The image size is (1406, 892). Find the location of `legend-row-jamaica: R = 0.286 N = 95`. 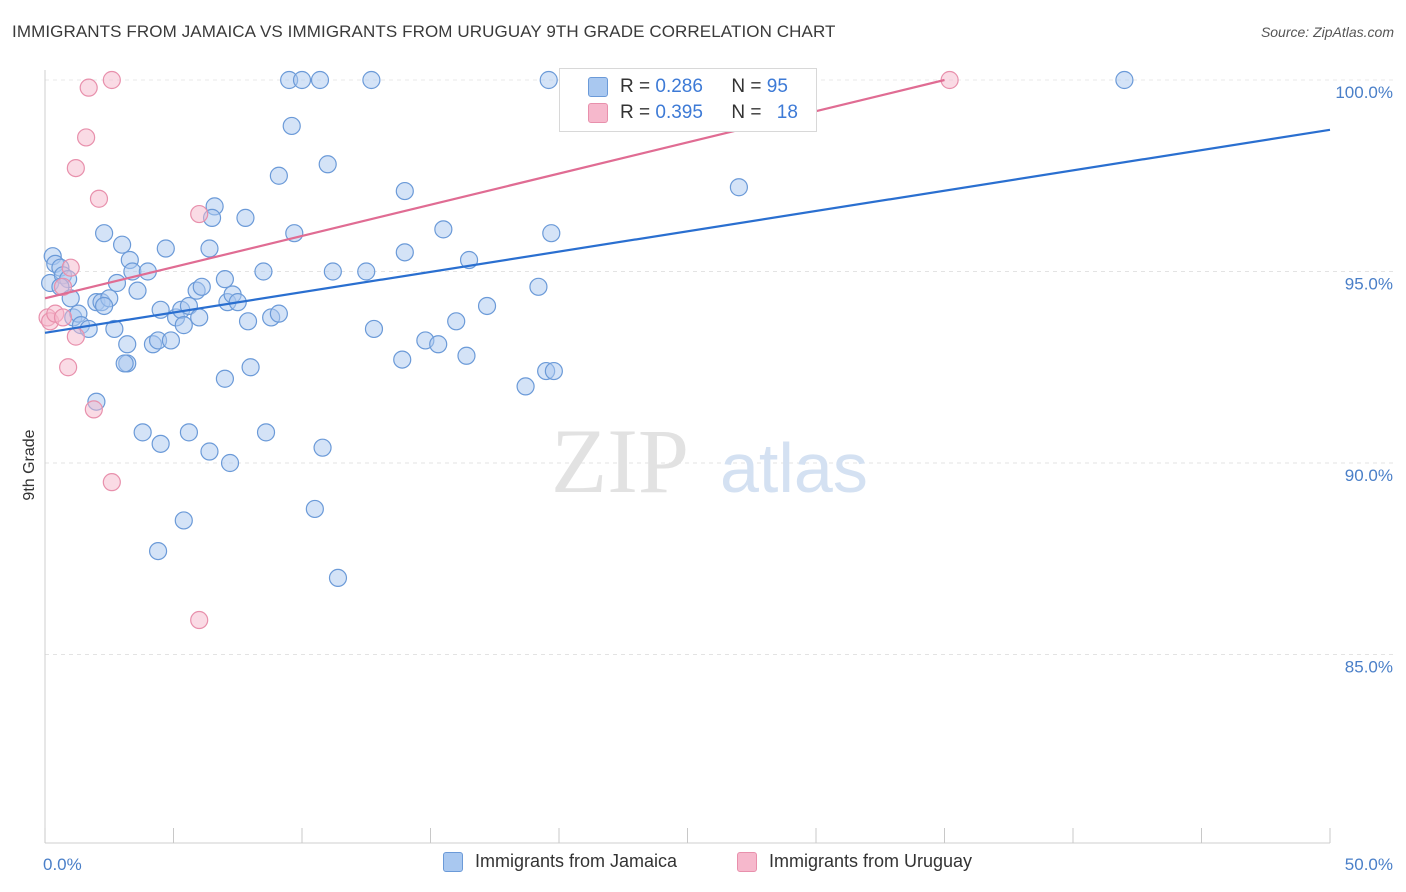

legend-row-jamaica: R = 0.286 N = 95 is located at coordinates (674, 87).